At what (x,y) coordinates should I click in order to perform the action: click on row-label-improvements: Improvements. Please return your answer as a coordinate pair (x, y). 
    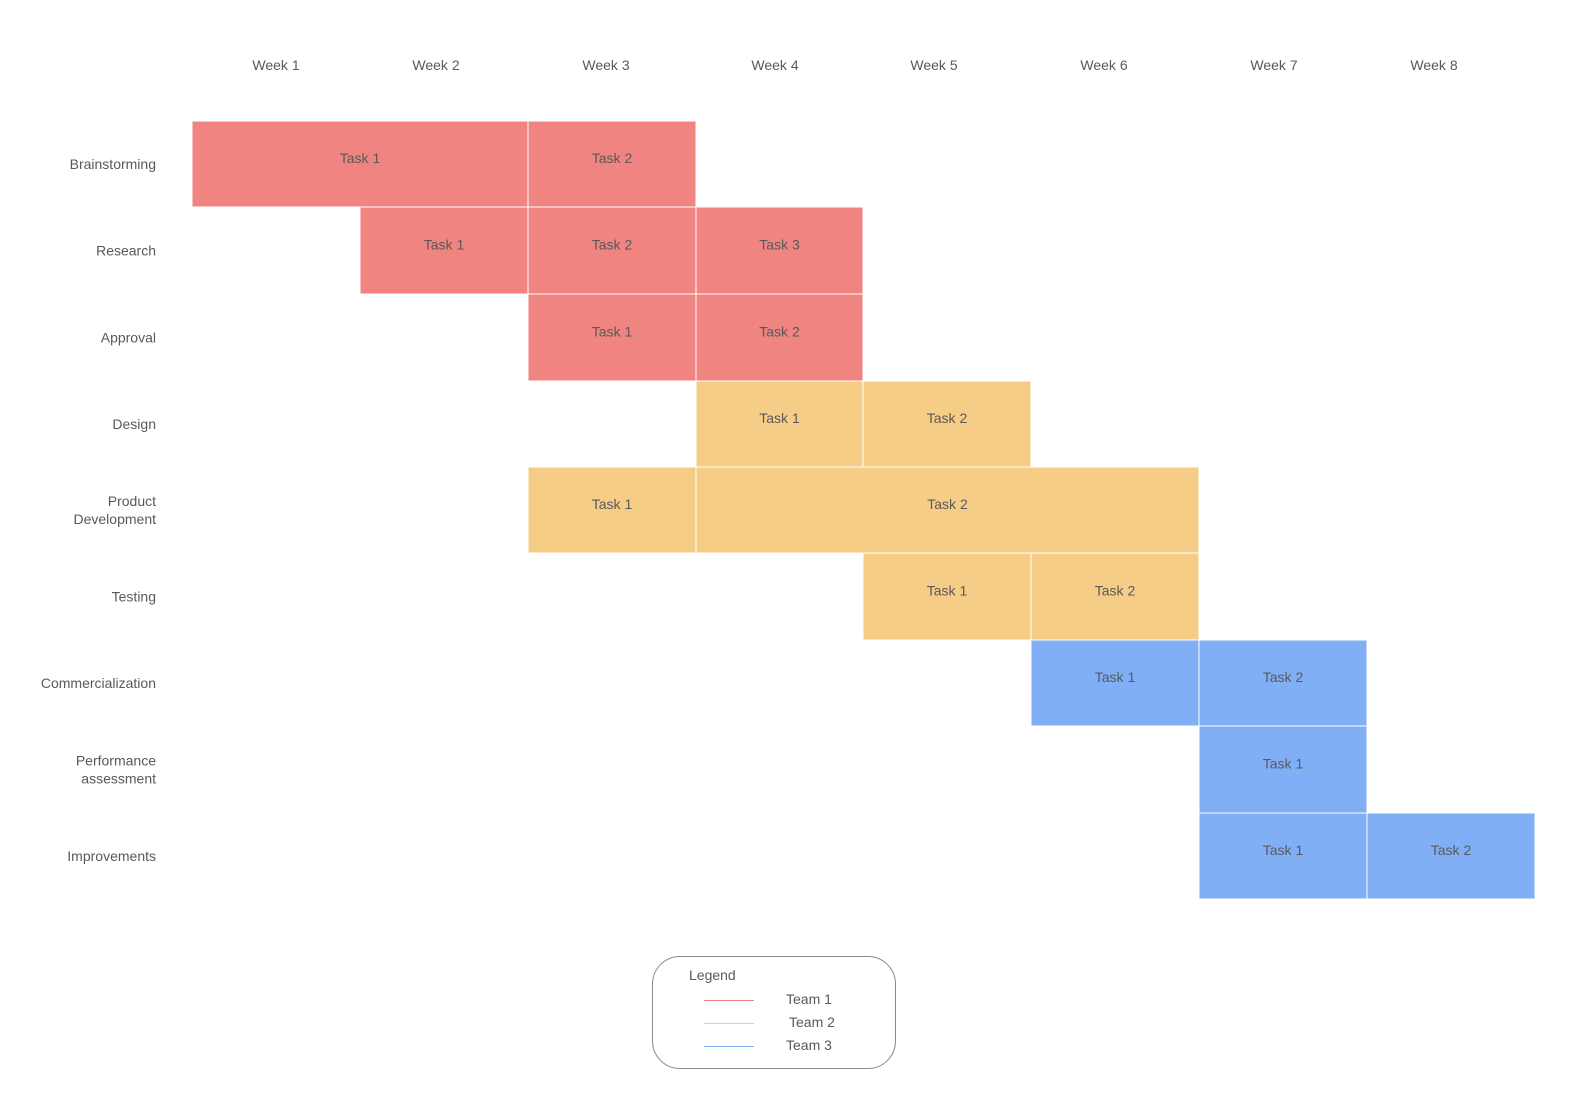
    Looking at the image, I should click on (111, 856).